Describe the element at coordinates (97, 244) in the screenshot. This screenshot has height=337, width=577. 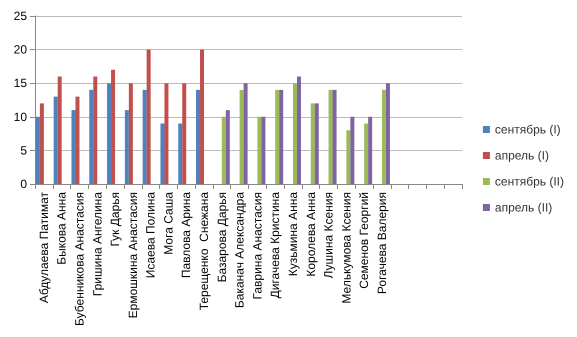
I see `x-tick-label: Гришина Ангелина` at that location.